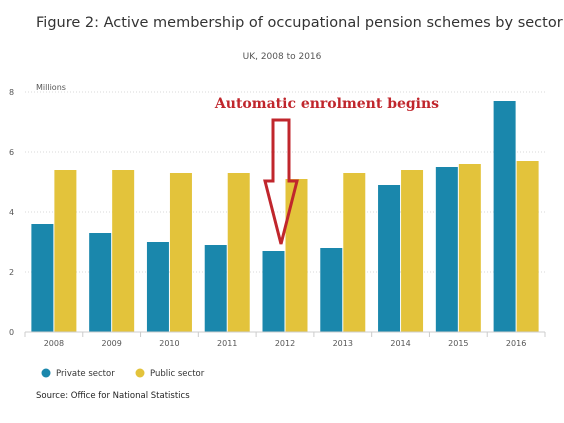  Describe the element at coordinates (11, 92) in the screenshot. I see `y-tick-label: 8` at that location.